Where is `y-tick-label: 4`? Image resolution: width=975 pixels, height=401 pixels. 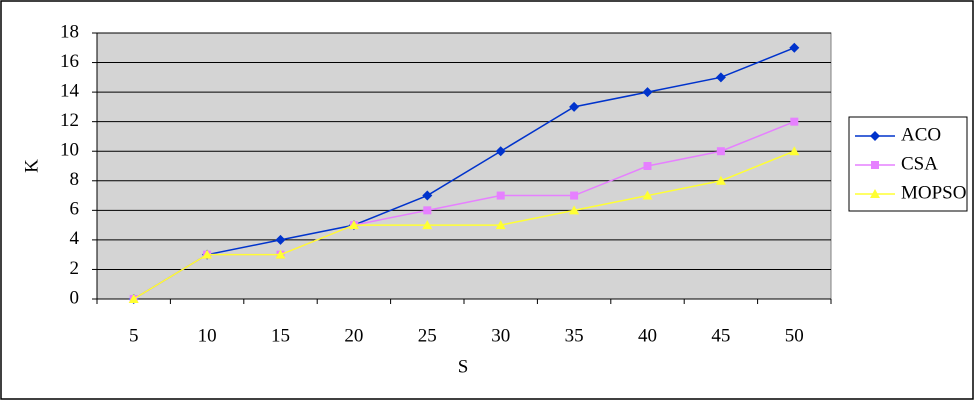
y-tick-label: 4 is located at coordinates (75, 238).